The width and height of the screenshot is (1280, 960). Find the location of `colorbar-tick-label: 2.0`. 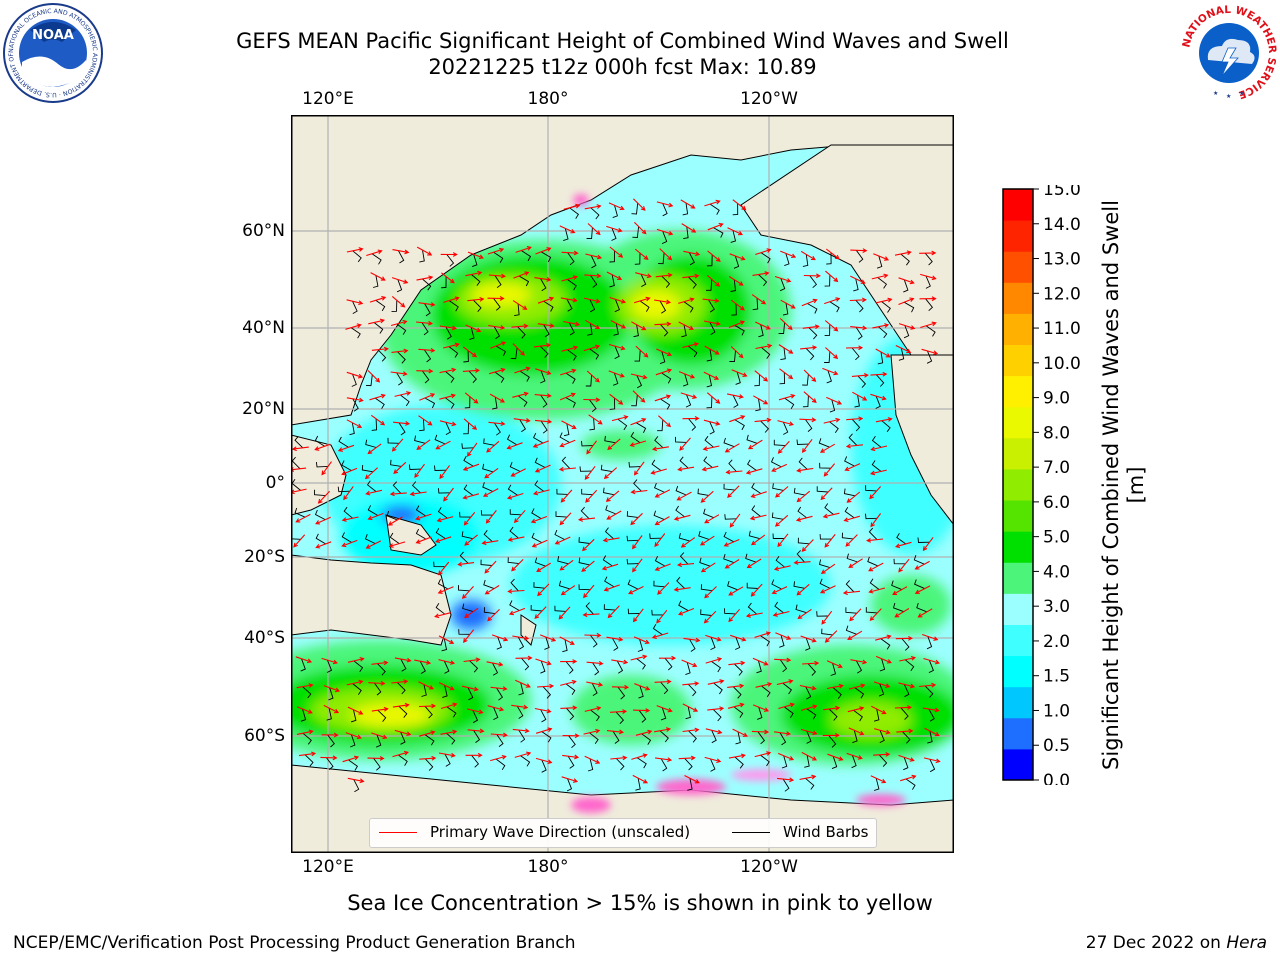

colorbar-tick-label: 2.0 is located at coordinates (1056, 642).